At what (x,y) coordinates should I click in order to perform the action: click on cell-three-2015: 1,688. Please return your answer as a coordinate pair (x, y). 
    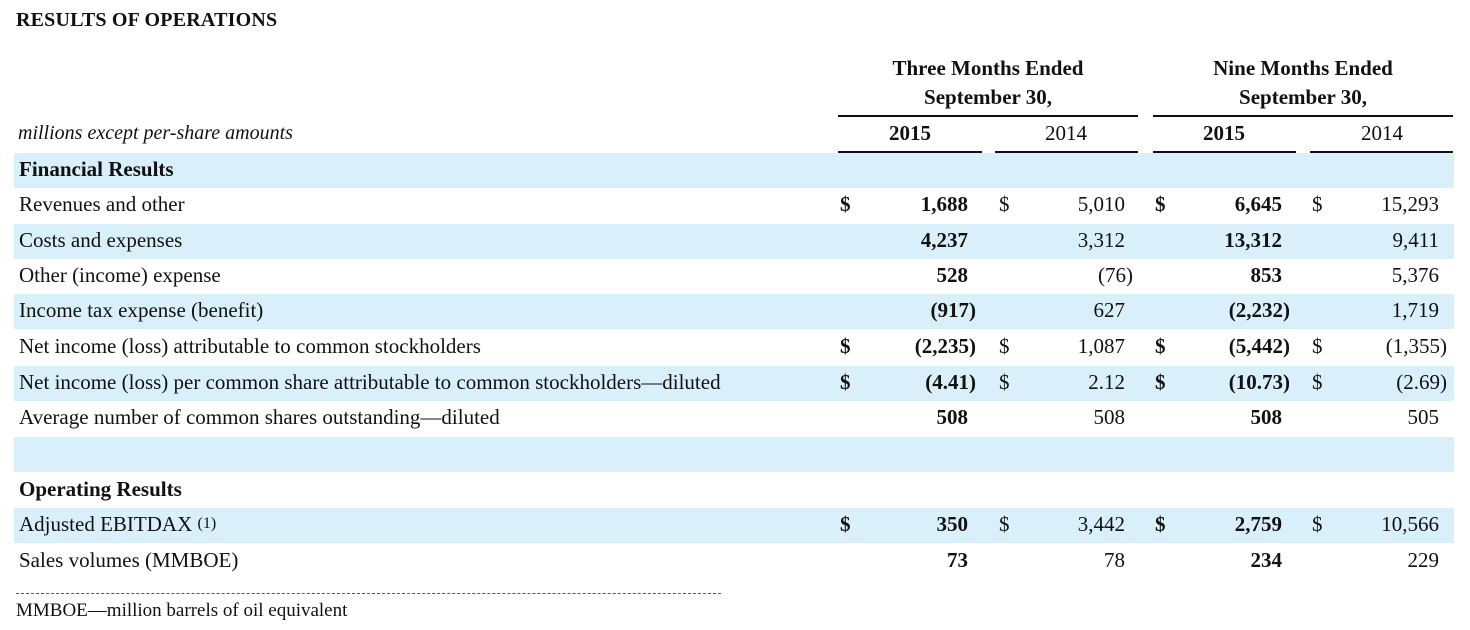
    Looking at the image, I should click on (944, 204).